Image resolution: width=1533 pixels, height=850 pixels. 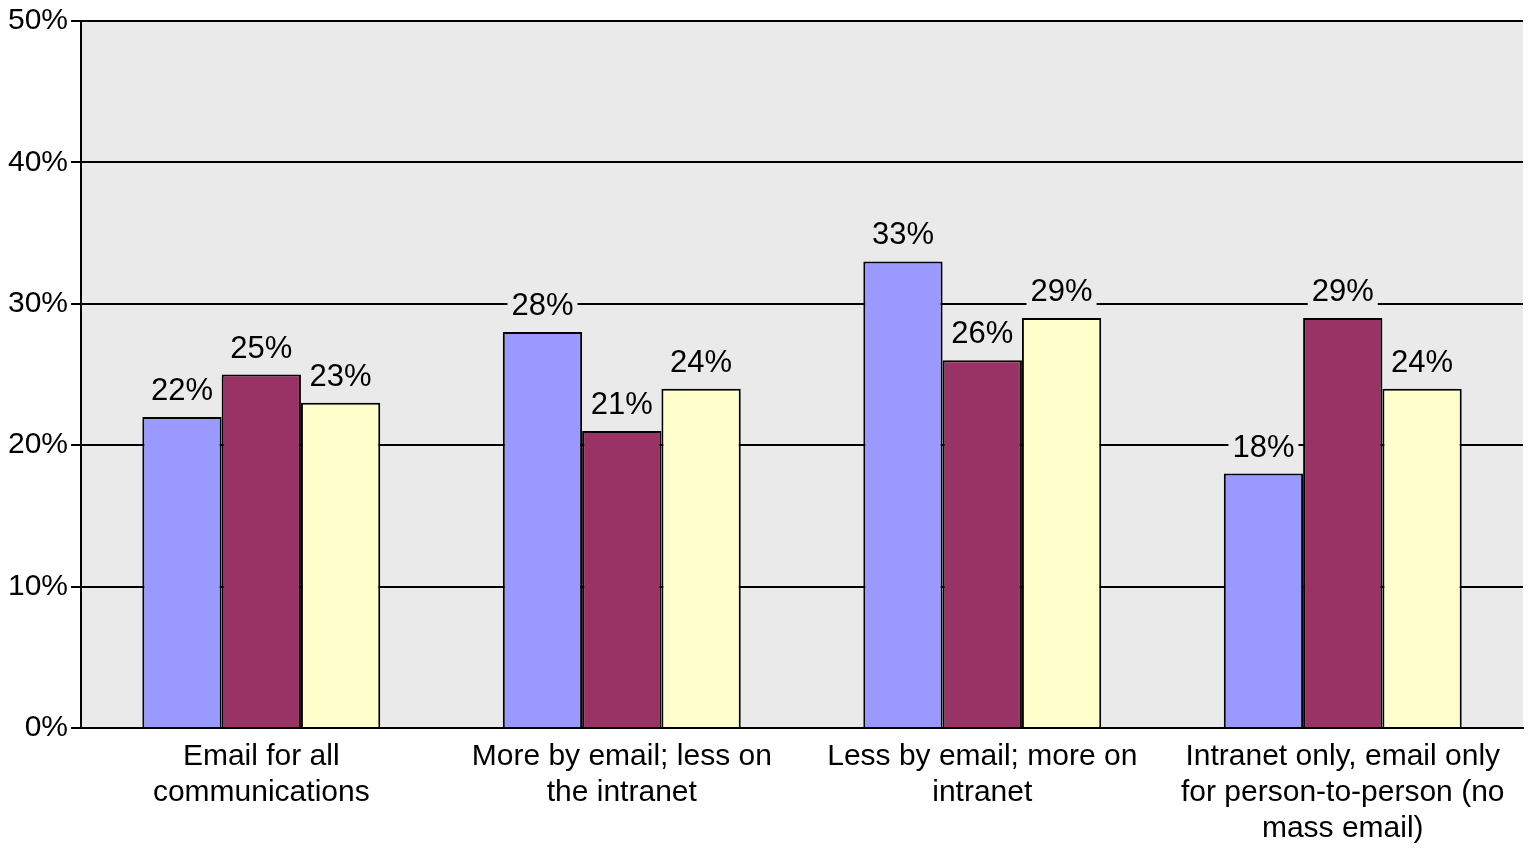 What do you see at coordinates (46, 726) in the screenshot?
I see `y-tick-label: 0%` at bounding box center [46, 726].